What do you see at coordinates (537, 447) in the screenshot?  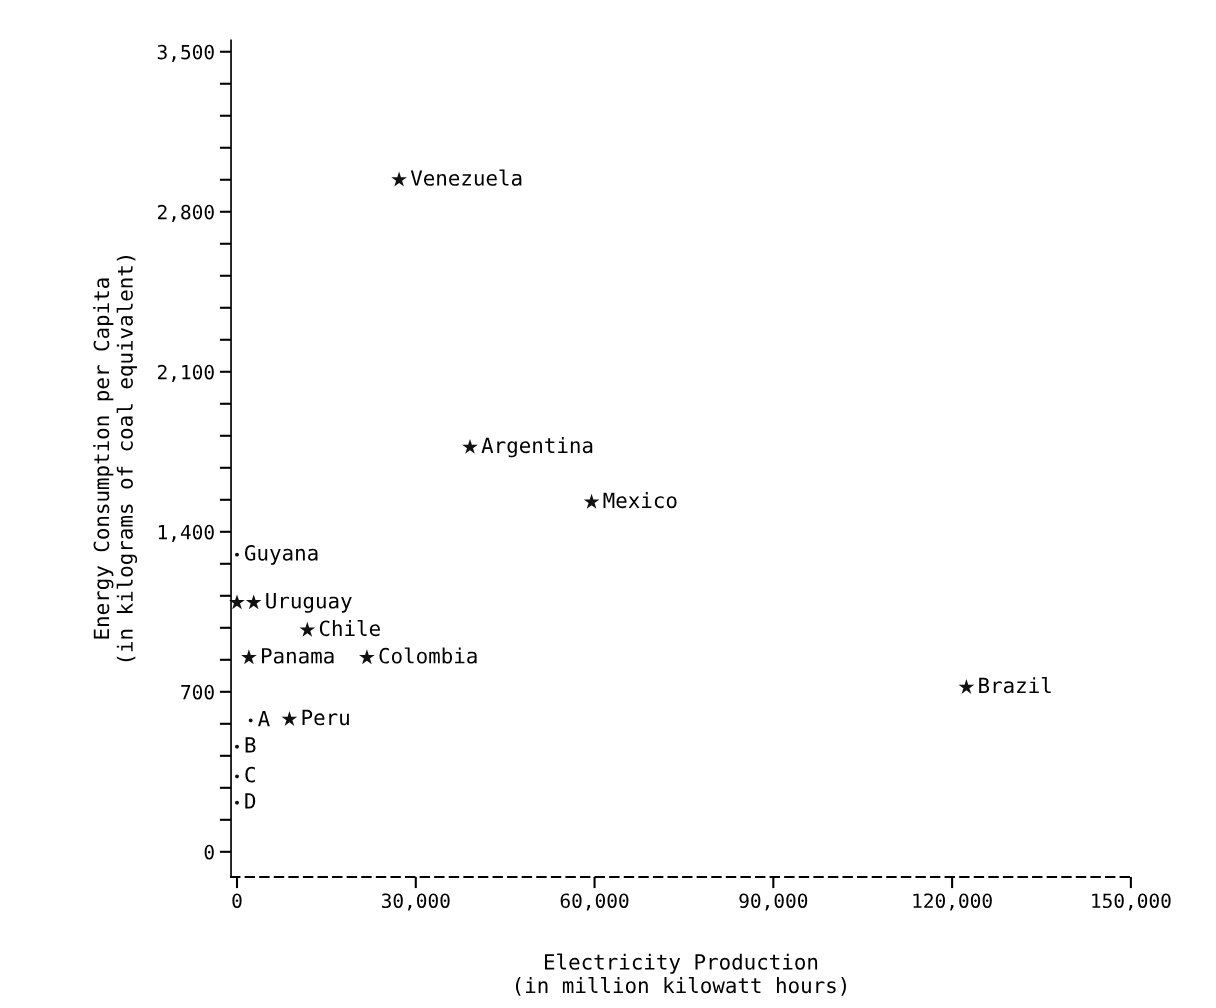 I see `annotation: Argentina` at bounding box center [537, 447].